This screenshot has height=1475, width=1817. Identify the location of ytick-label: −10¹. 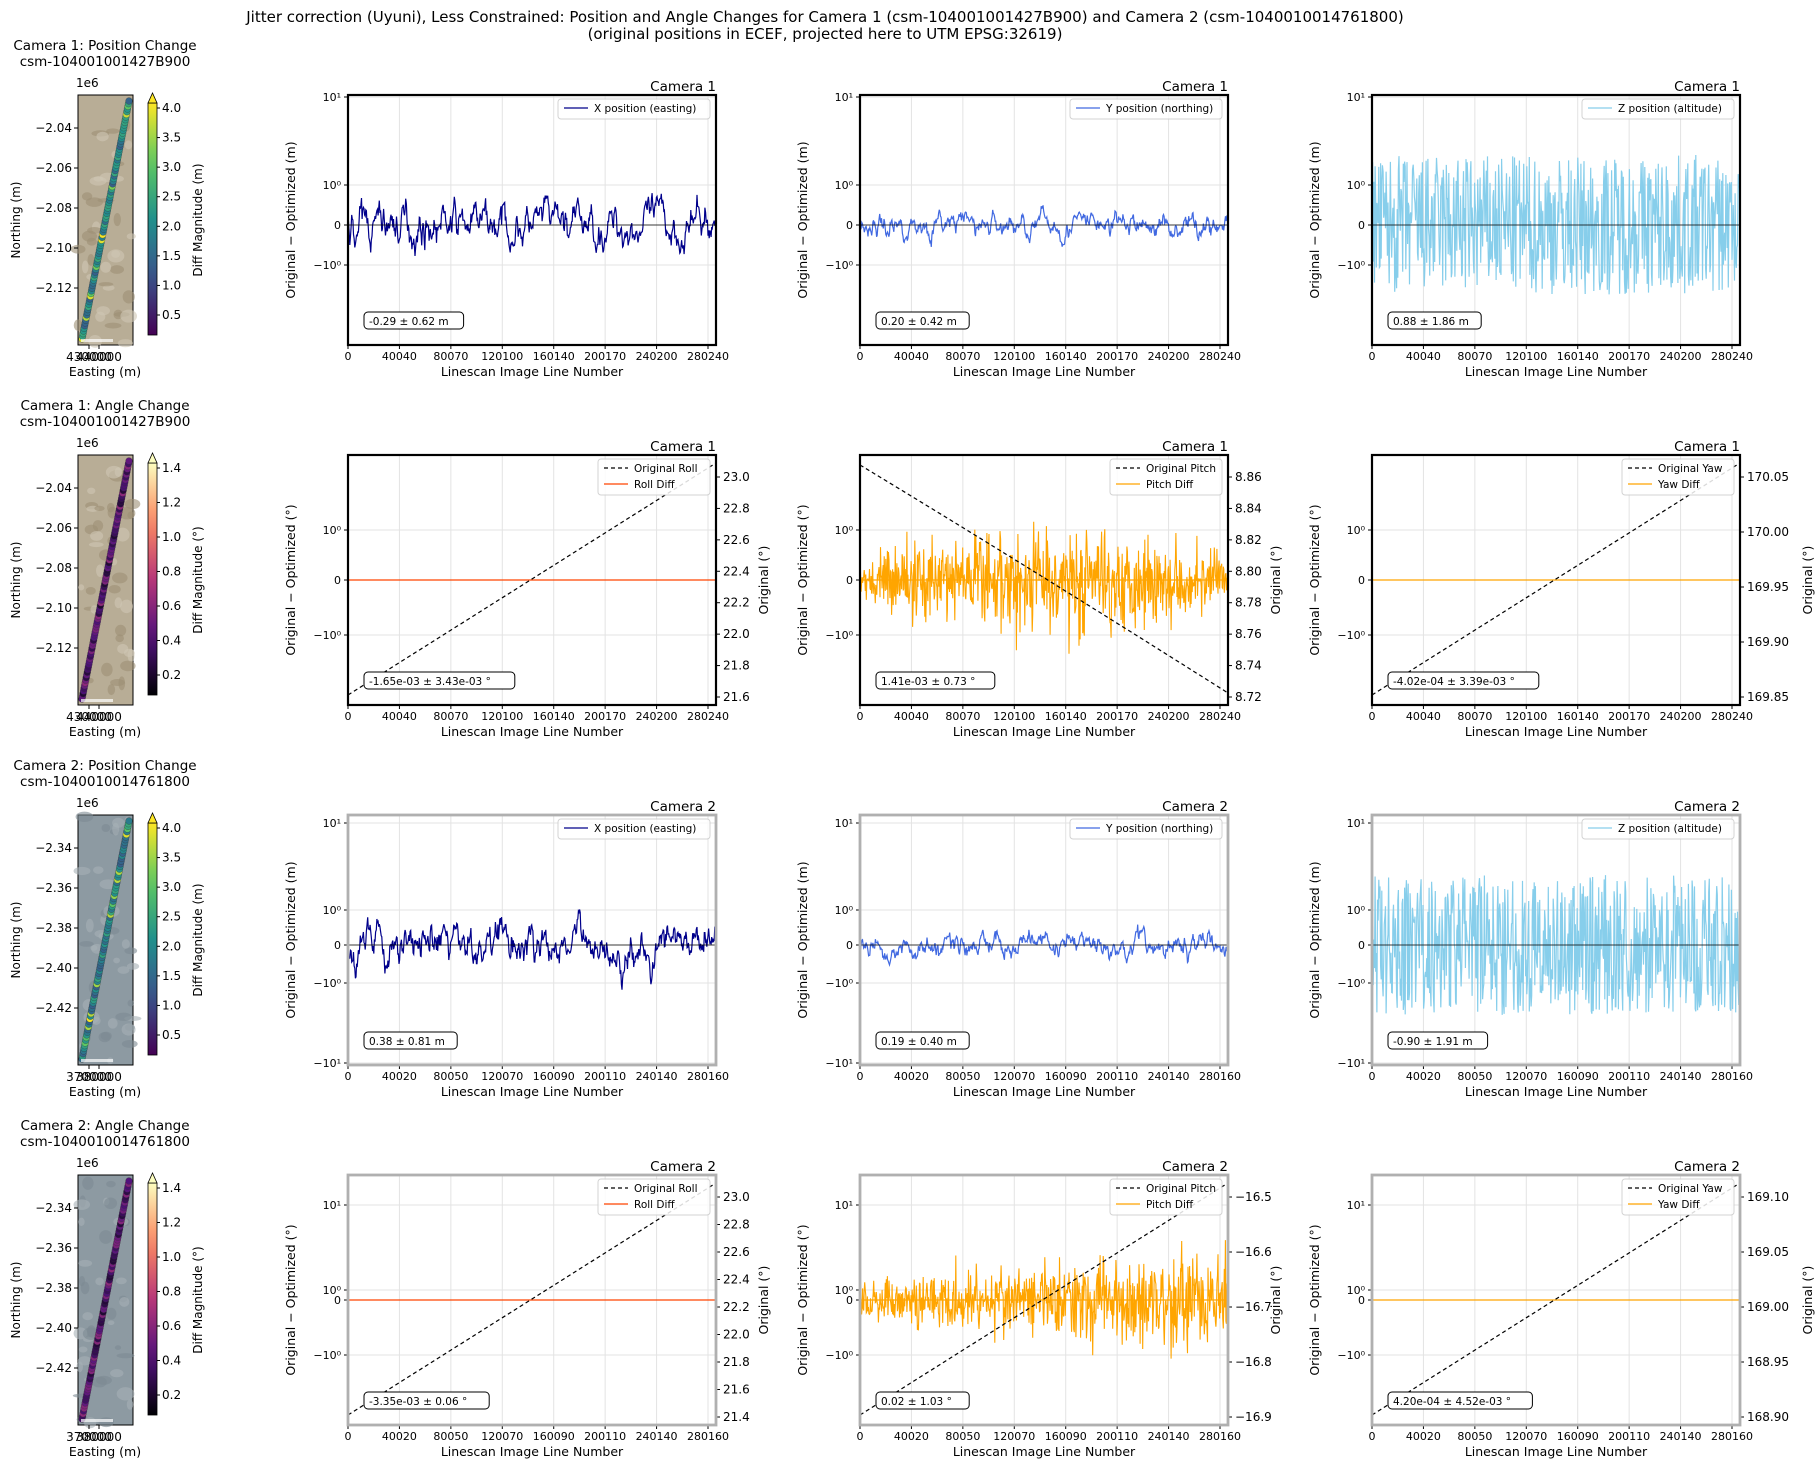
(1351, 1063).